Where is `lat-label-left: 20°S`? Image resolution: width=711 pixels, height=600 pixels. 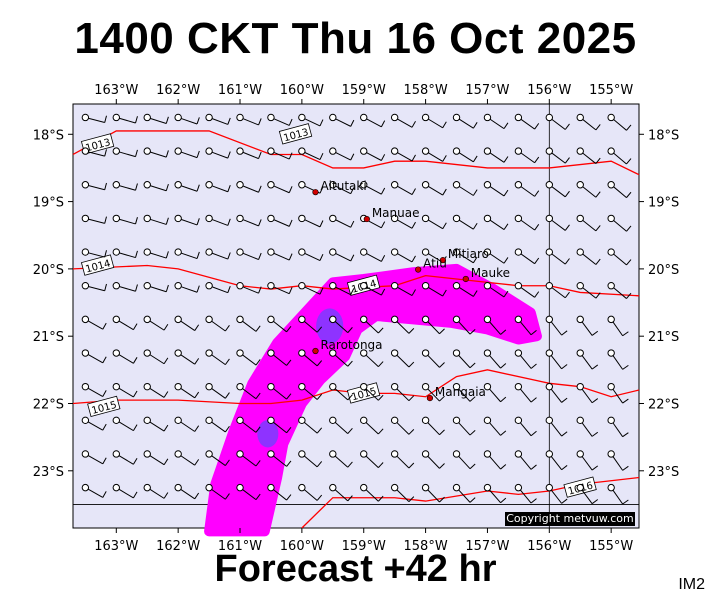
lat-label-left: 20°S is located at coordinates (48, 270).